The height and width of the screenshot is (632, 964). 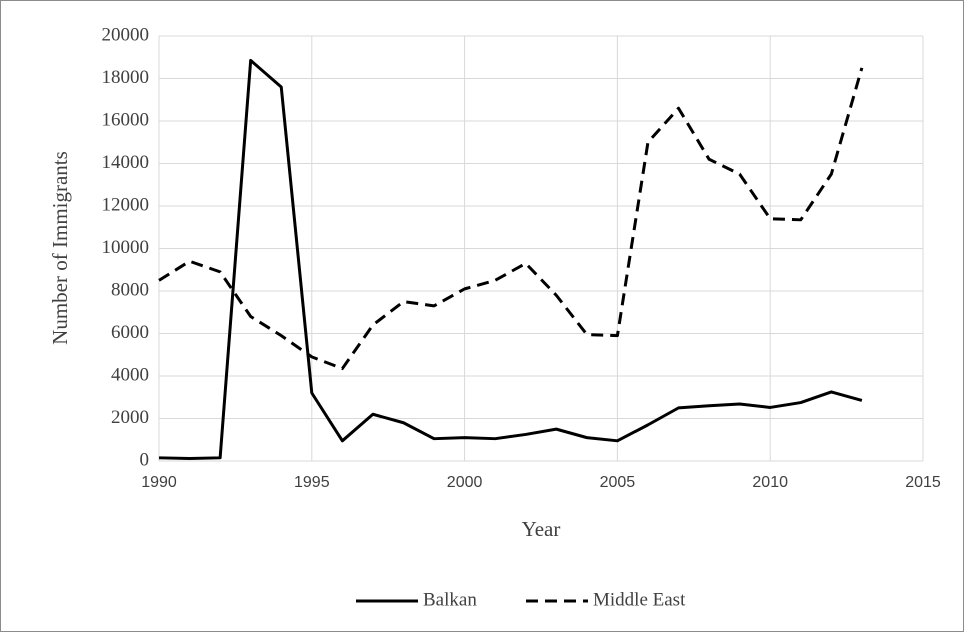 I want to click on y-tick-label: 8000, so click(x=130, y=289).